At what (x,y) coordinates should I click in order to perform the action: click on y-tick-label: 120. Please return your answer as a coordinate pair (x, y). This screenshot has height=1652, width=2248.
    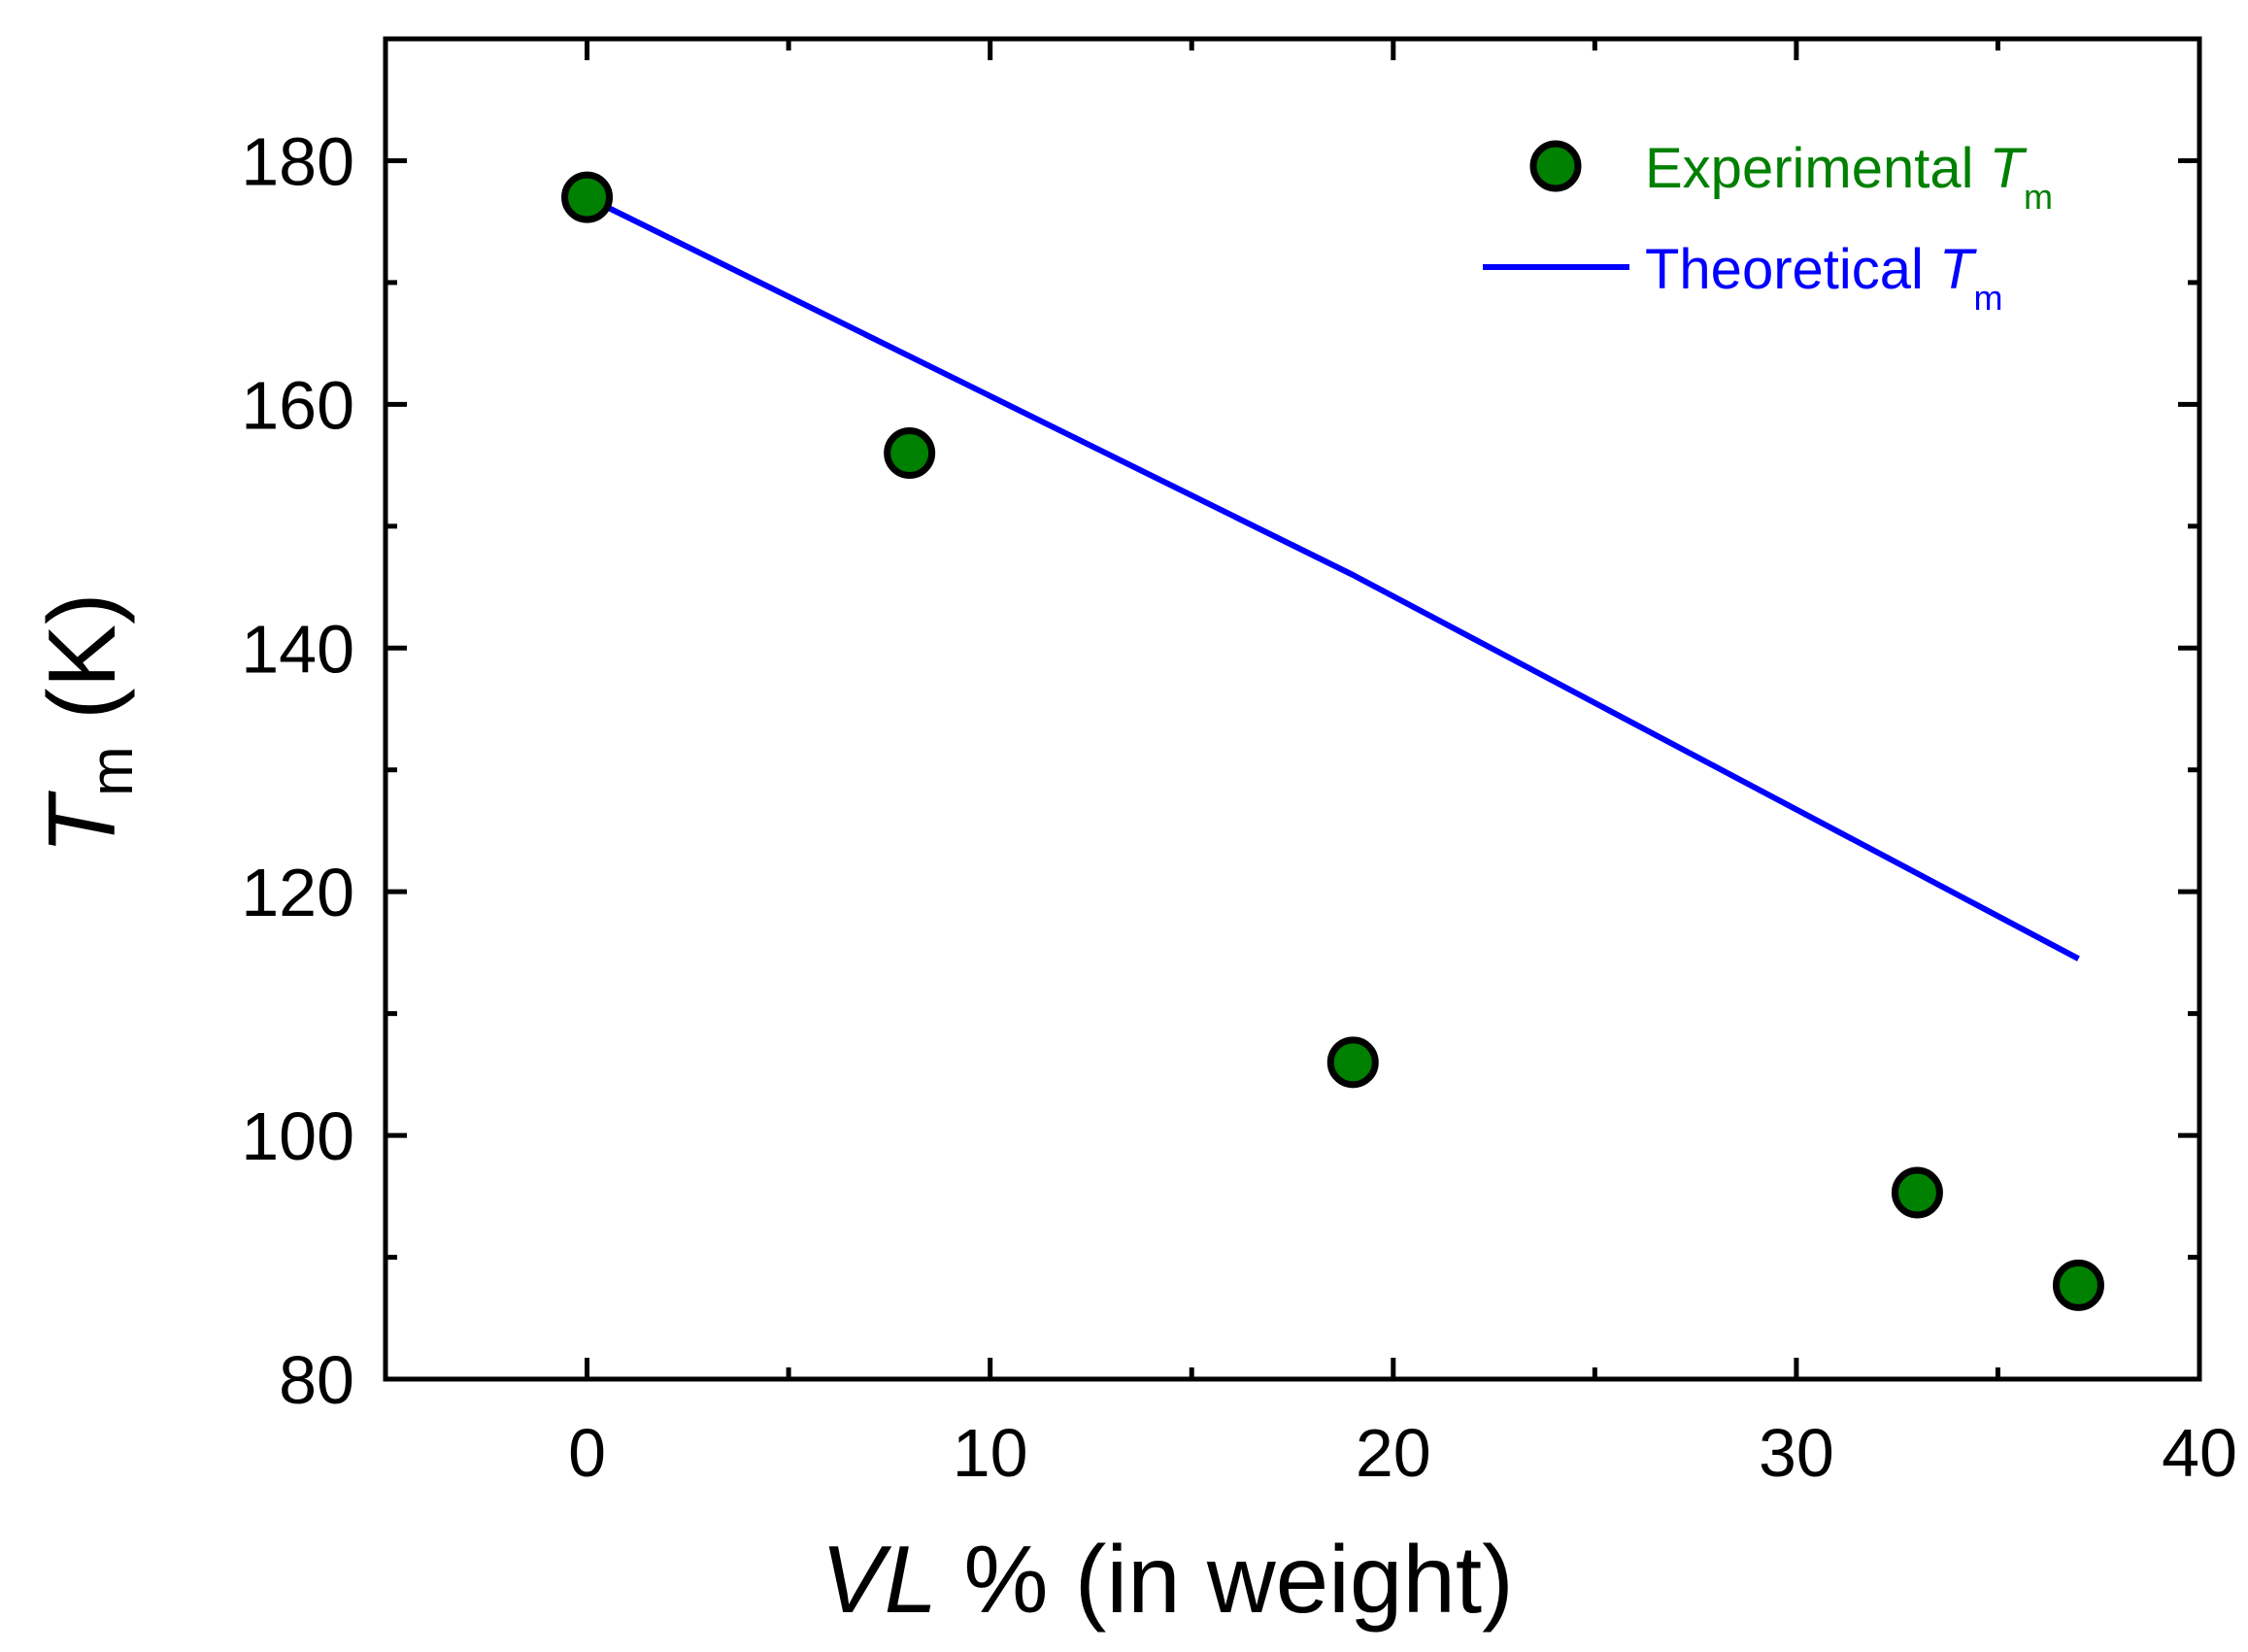
    Looking at the image, I should click on (297, 892).